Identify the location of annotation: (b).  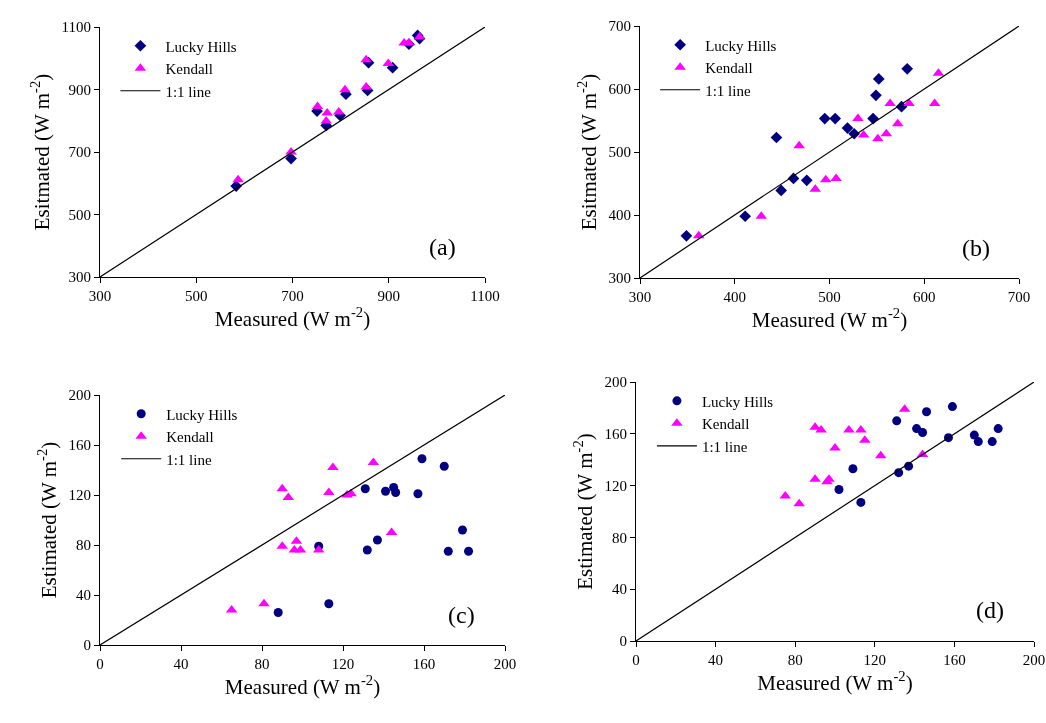
(976, 248).